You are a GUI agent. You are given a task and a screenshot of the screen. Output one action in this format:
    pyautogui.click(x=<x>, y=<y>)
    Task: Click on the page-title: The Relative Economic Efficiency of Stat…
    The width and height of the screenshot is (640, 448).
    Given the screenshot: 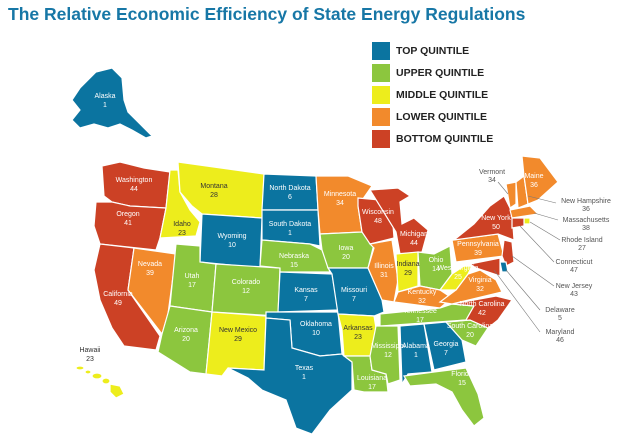 What is the action you would take?
    pyautogui.click(x=267, y=14)
    